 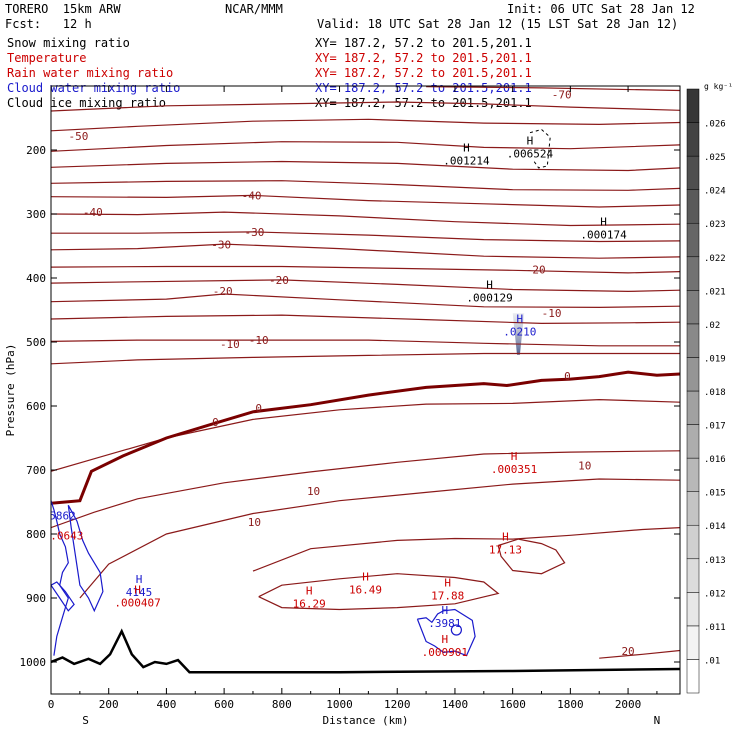 I want to click on colorbar-tick-label: .01, so click(x=712, y=661).